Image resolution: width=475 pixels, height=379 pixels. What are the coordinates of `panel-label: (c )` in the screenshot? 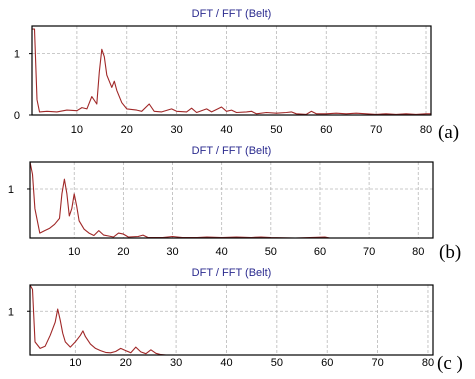 It's located at (450, 363).